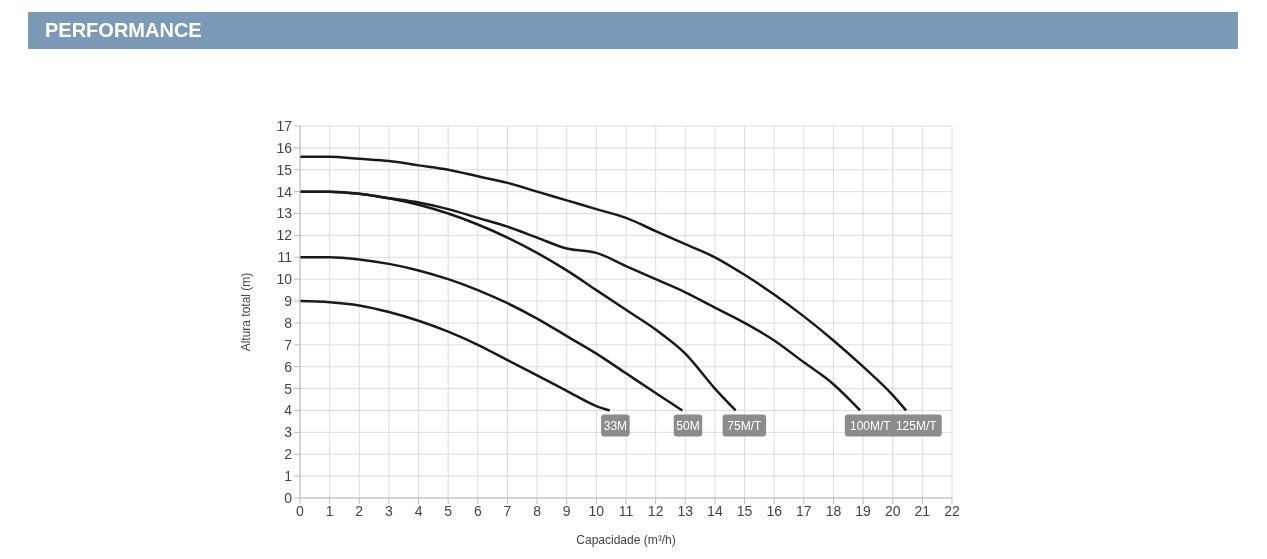  I want to click on y-tick-label: 3, so click(288, 432).